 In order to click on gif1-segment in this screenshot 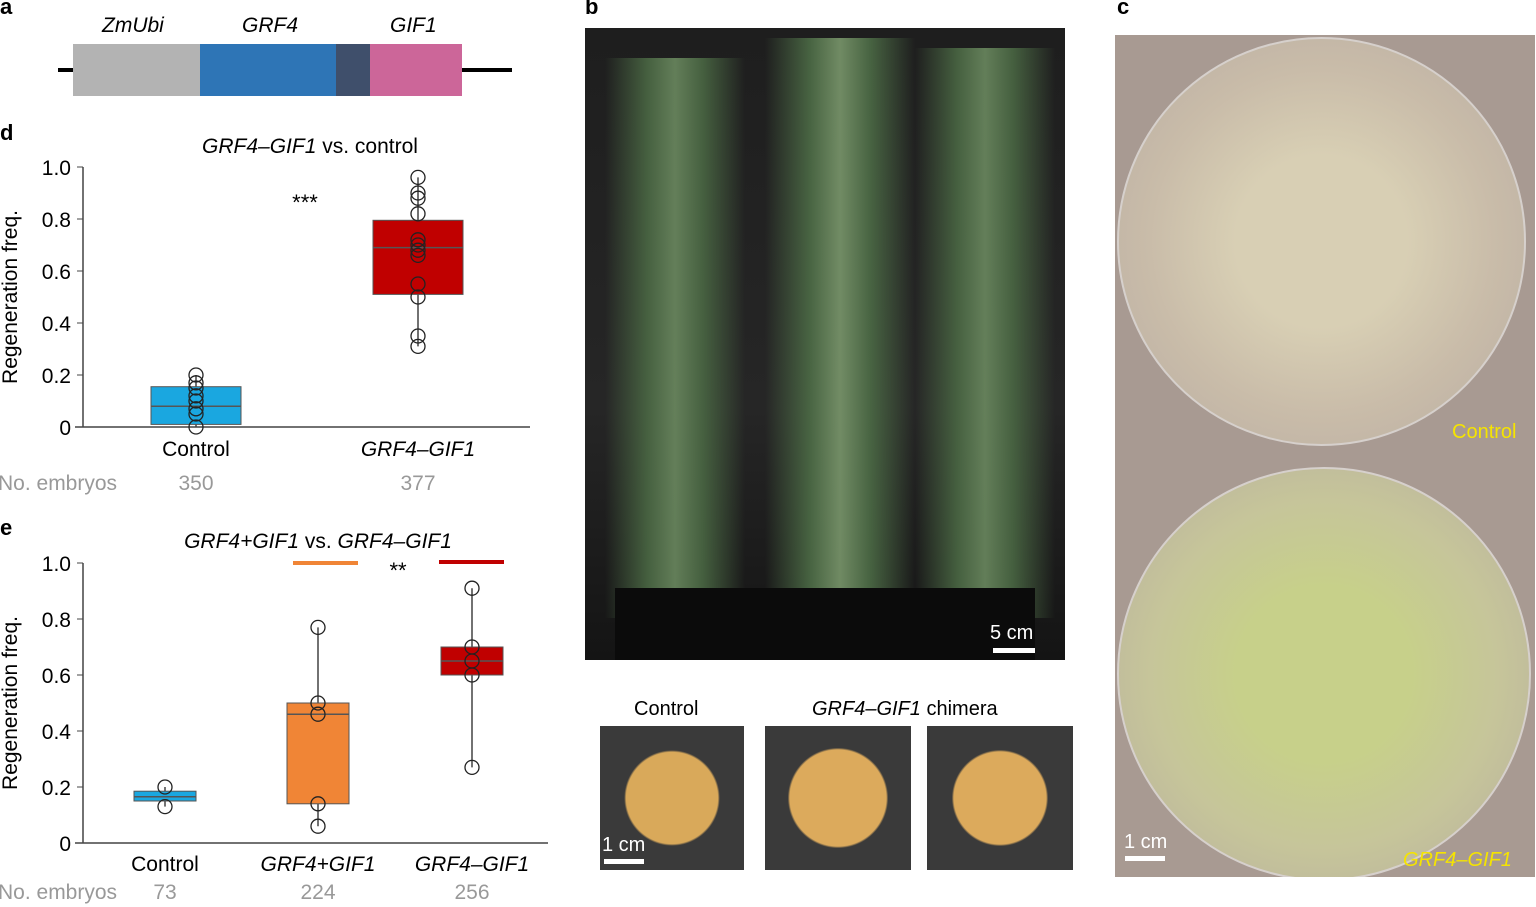, I will do `click(416, 70)`.